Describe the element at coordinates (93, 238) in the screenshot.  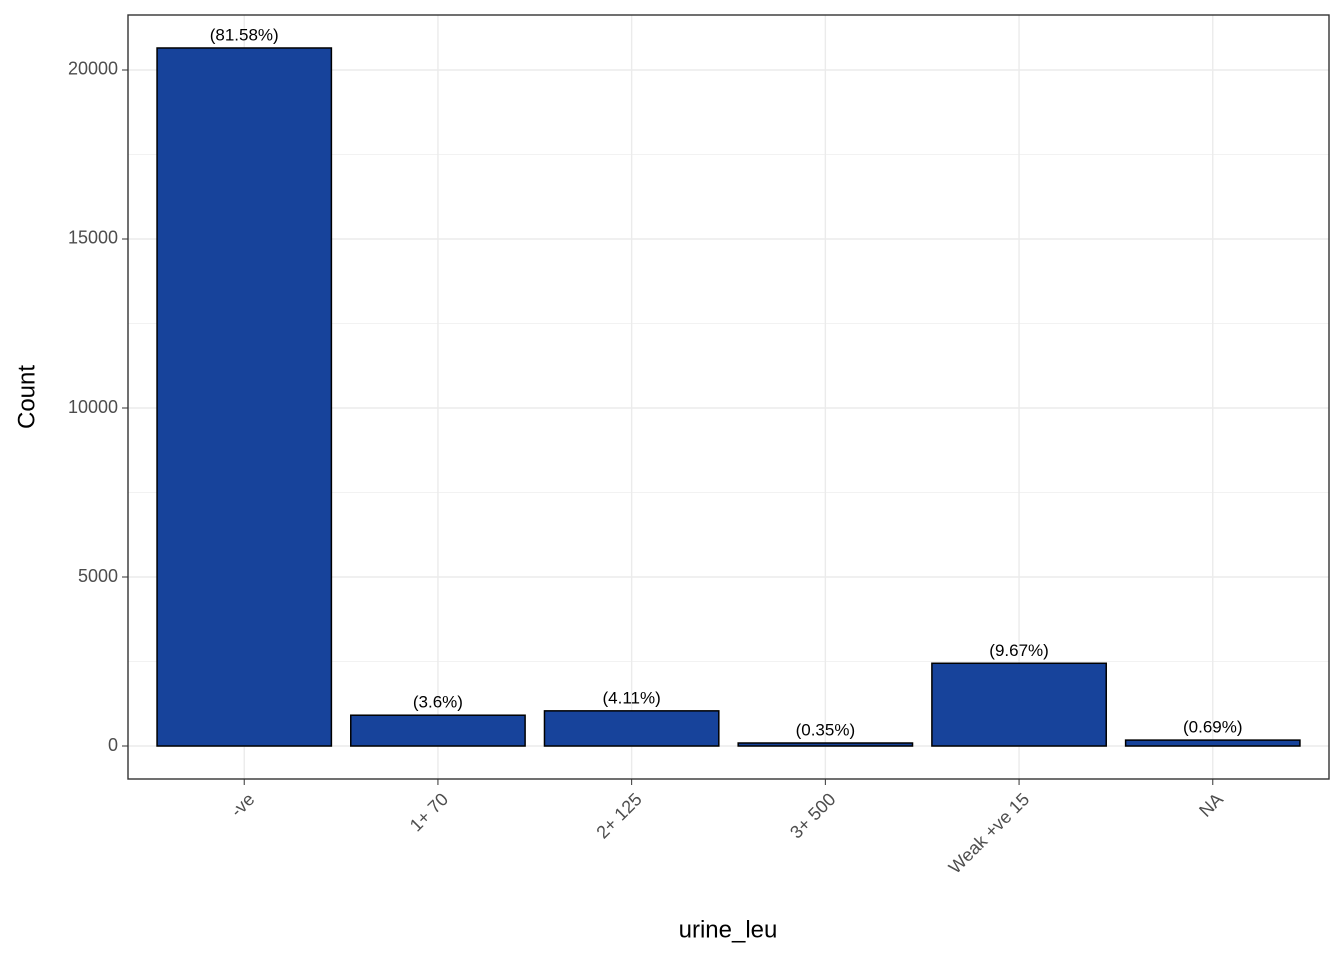
I see `y-tick-label: 15000` at that location.